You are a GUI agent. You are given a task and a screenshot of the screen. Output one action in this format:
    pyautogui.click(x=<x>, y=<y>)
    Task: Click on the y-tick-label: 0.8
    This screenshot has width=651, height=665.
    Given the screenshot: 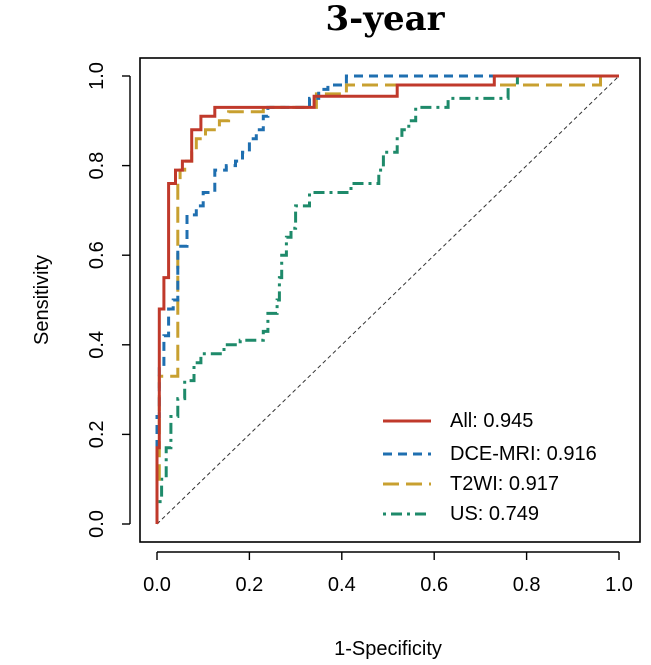 What is the action you would take?
    pyautogui.click(x=97, y=166)
    